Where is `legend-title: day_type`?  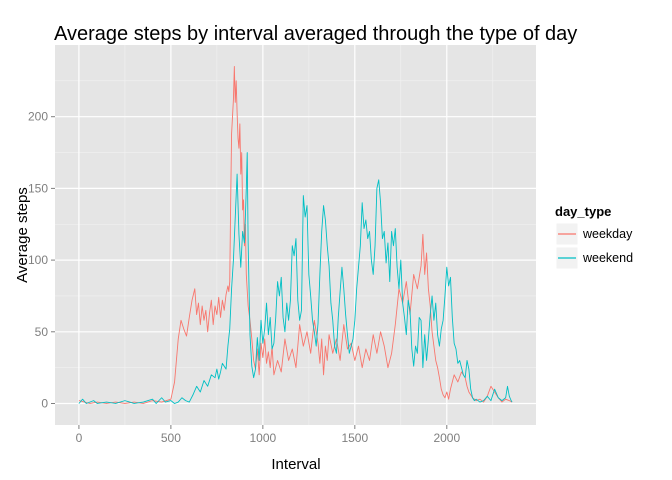 legend-title: day_type is located at coordinates (583, 211).